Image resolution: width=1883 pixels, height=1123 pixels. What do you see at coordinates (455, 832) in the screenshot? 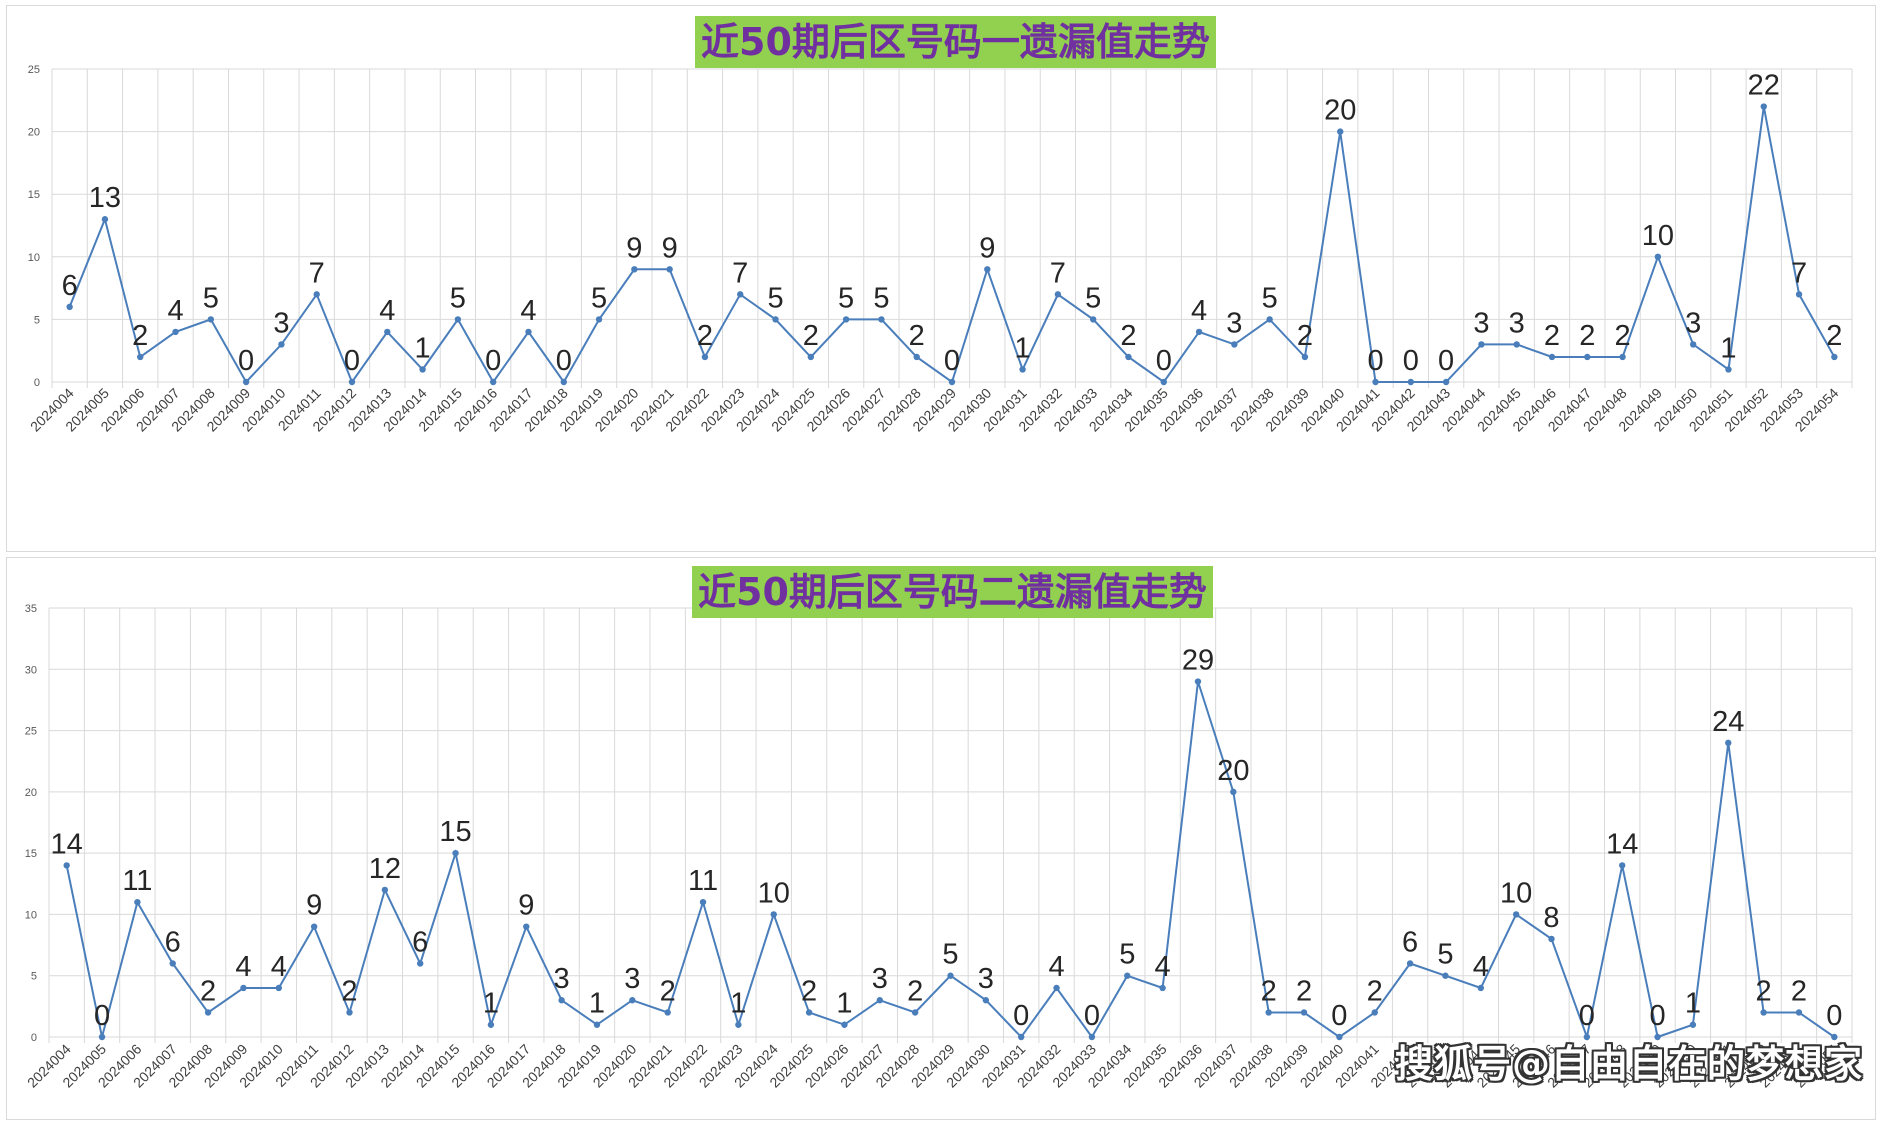
I see `data-label: 15` at bounding box center [455, 832].